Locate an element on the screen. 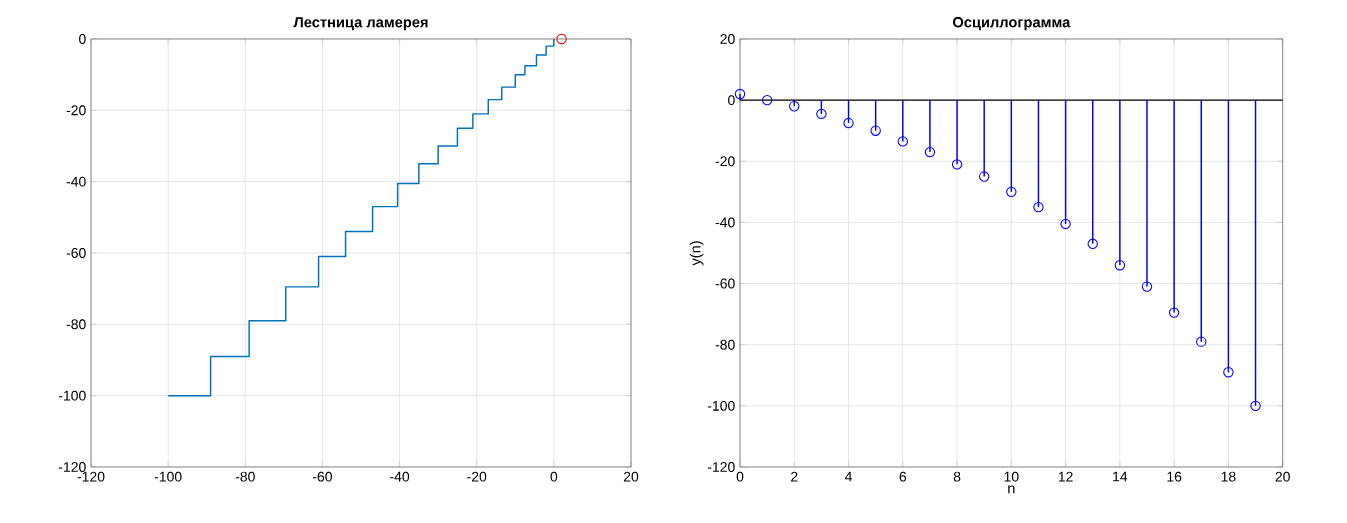  y-axis-title: y(n) is located at coordinates (696, 253).